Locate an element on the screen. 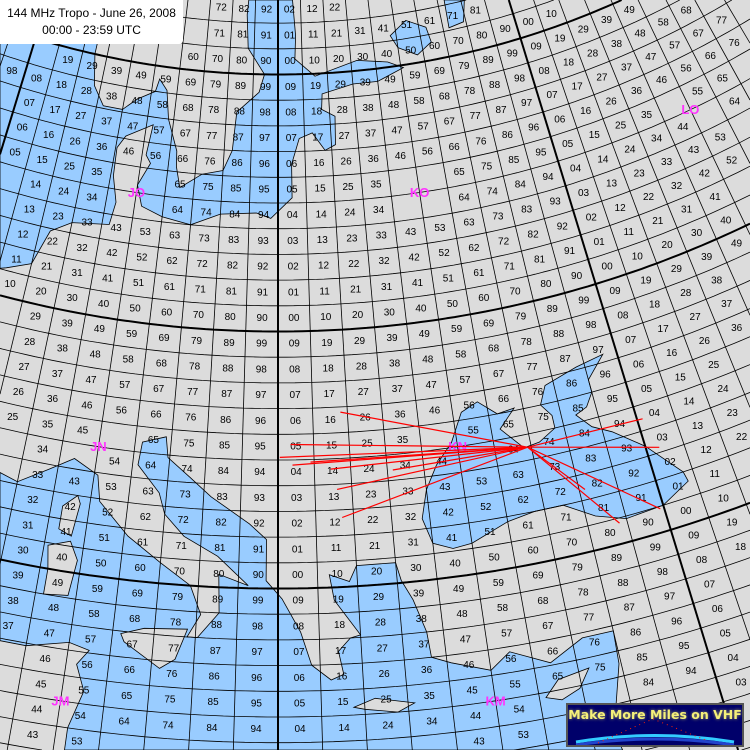 The image size is (750, 750). square-label: 69 is located at coordinates (440, 71).